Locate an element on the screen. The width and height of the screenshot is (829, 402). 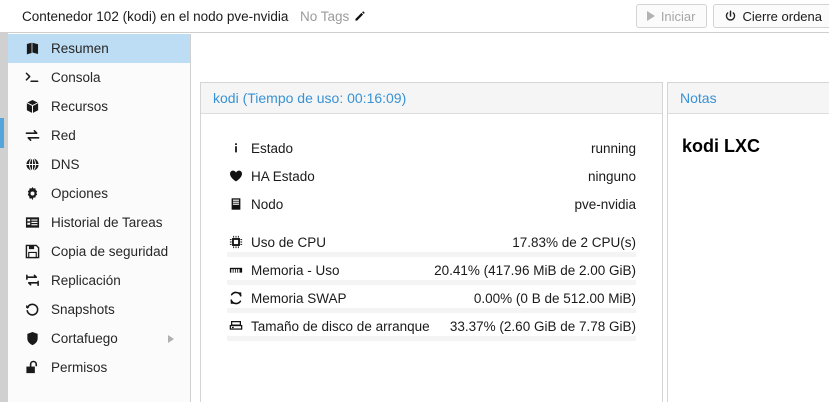
notes-content: kodi LXC is located at coordinates (721, 146).